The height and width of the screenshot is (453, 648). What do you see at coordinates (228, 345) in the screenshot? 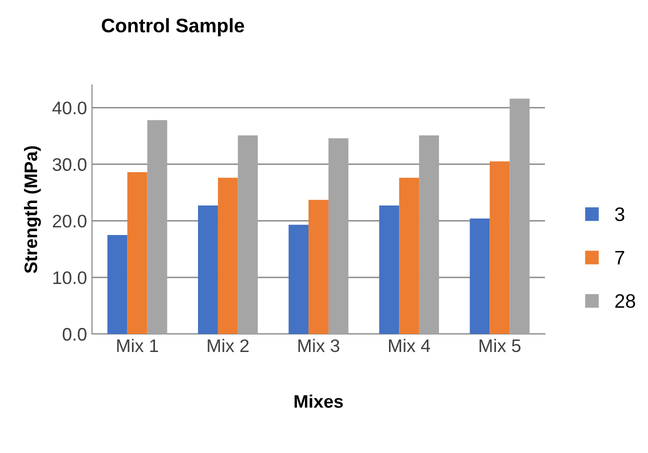
I see `x-tick-label: Mix 2` at bounding box center [228, 345].